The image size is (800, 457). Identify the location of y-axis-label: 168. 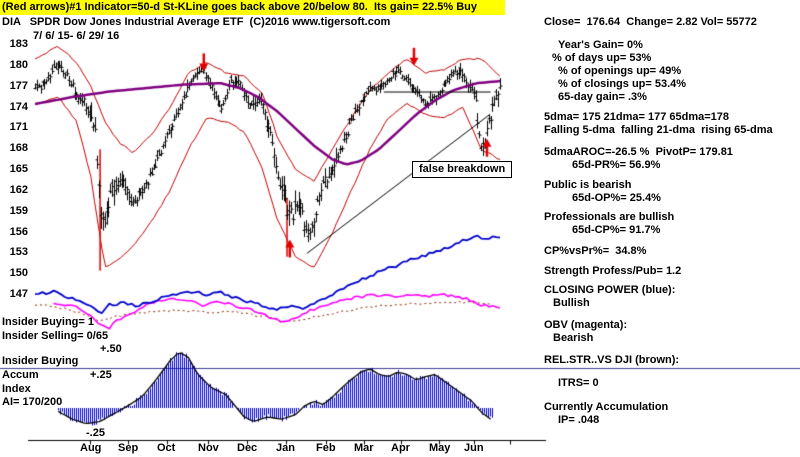
(18, 148).